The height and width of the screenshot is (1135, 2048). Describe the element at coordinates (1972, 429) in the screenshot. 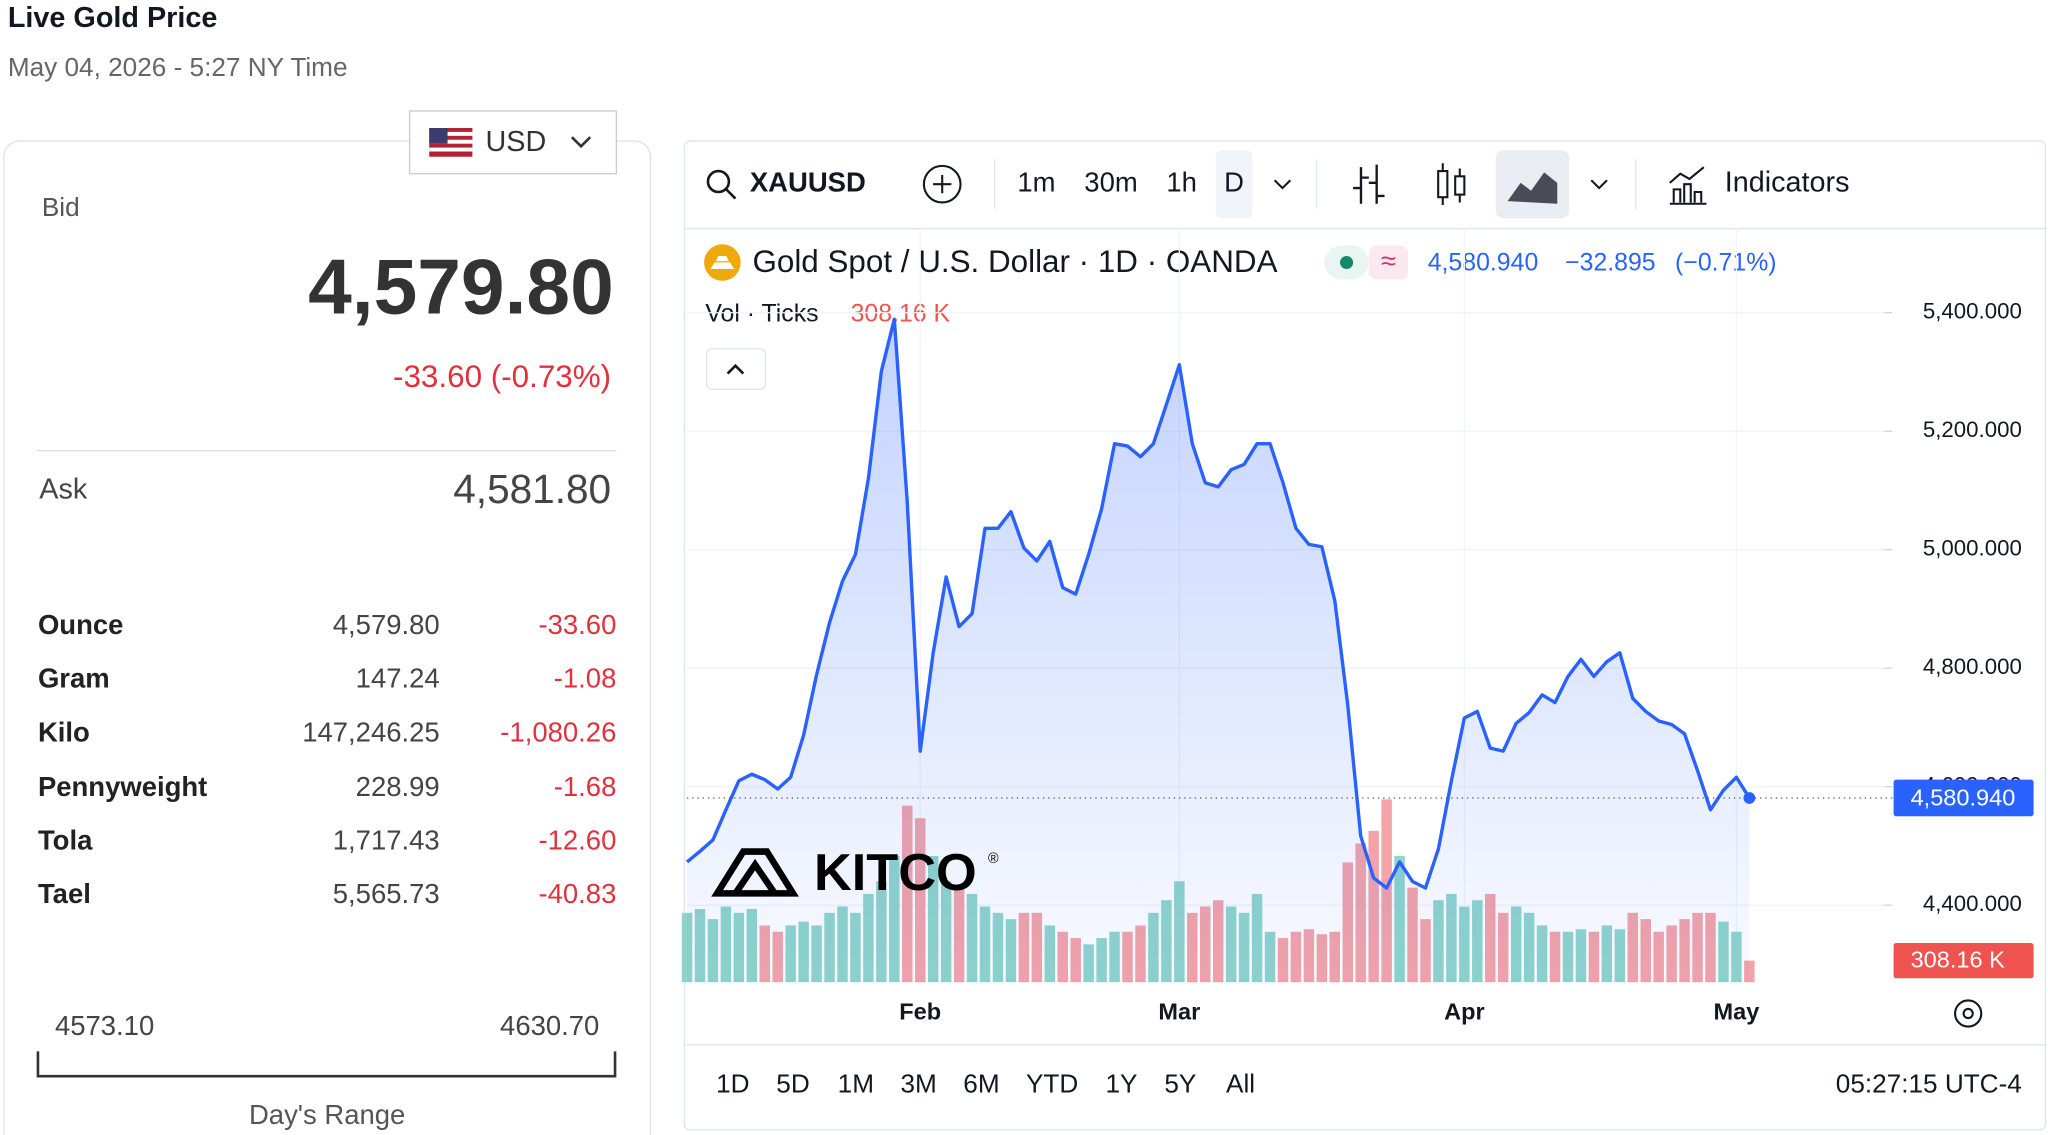

I see `y-tick-label: 5,200.000` at that location.